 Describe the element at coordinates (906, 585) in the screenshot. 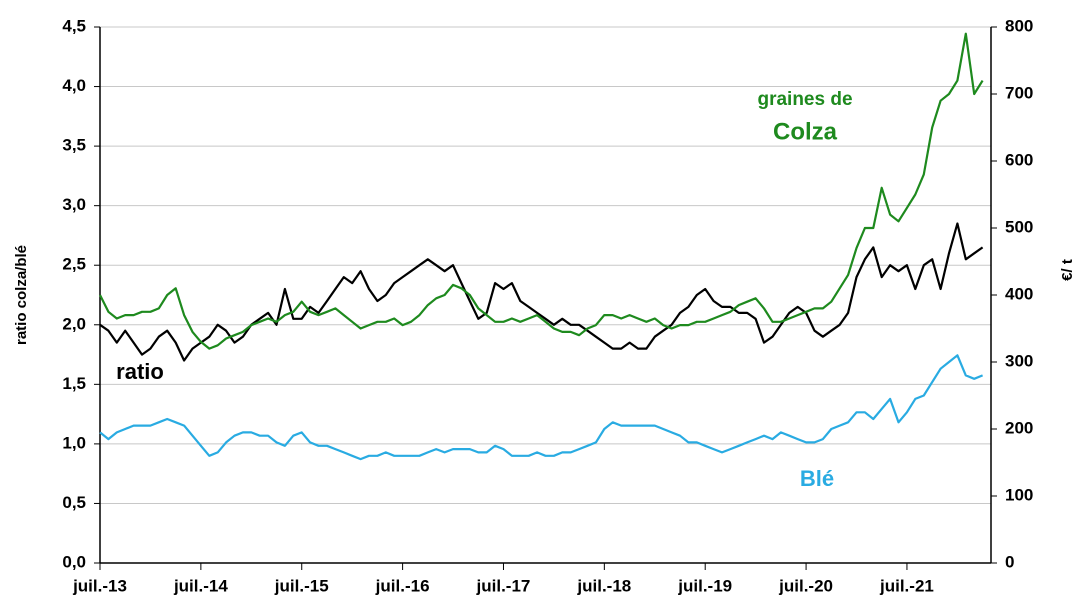

I see `x-tick-label: juil.-21` at that location.